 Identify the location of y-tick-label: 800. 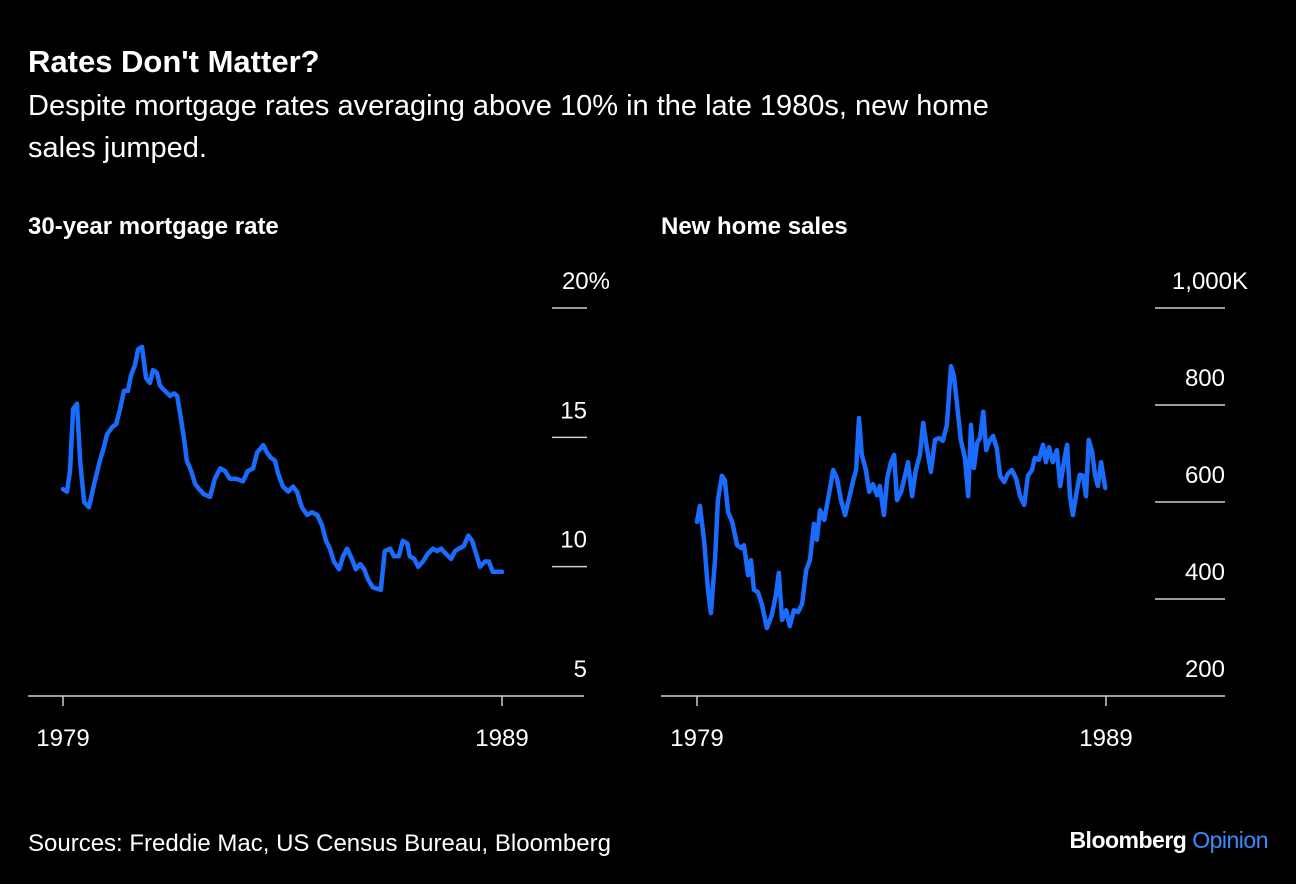
(1205, 378).